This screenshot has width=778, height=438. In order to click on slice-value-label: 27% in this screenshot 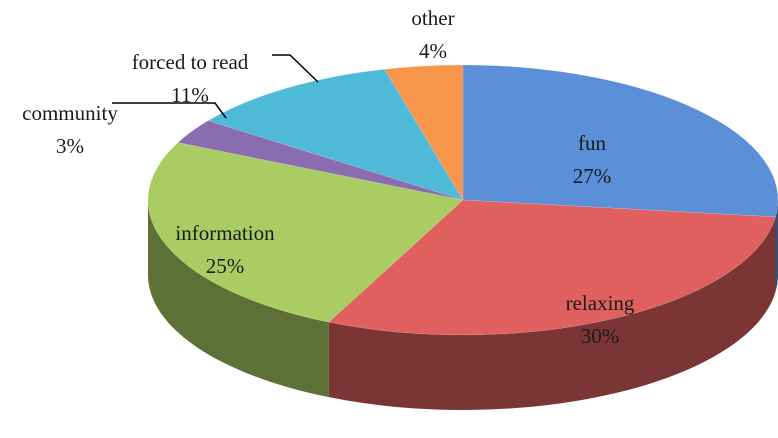, I will do `click(592, 176)`.